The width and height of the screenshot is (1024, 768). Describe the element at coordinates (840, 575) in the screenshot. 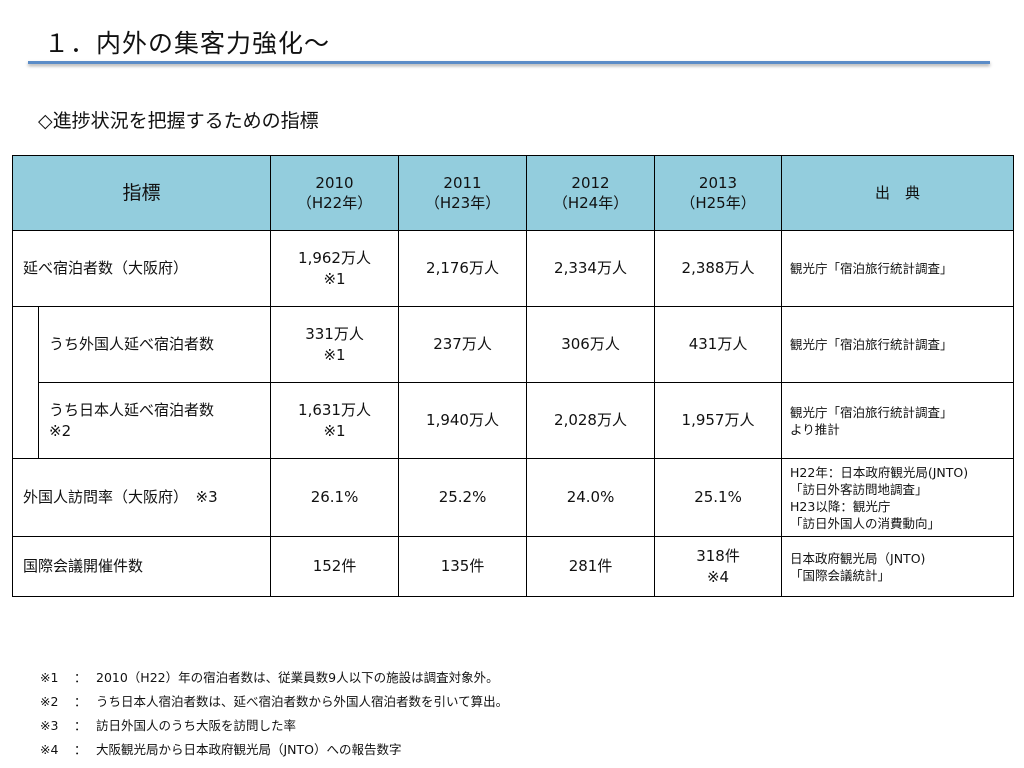

I see `source-line: 「国際会議統計」` at that location.